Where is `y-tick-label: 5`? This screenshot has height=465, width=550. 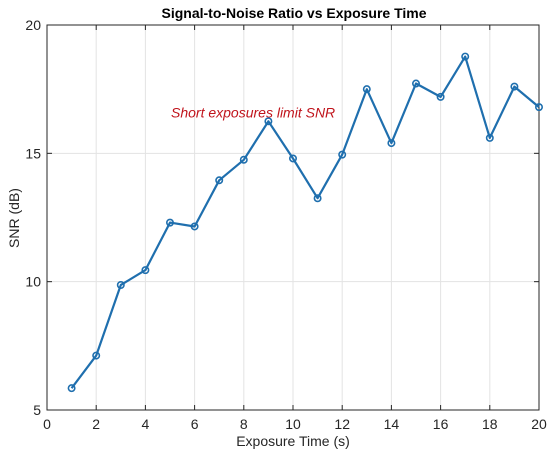 y-tick-label: 5 is located at coordinates (37, 410).